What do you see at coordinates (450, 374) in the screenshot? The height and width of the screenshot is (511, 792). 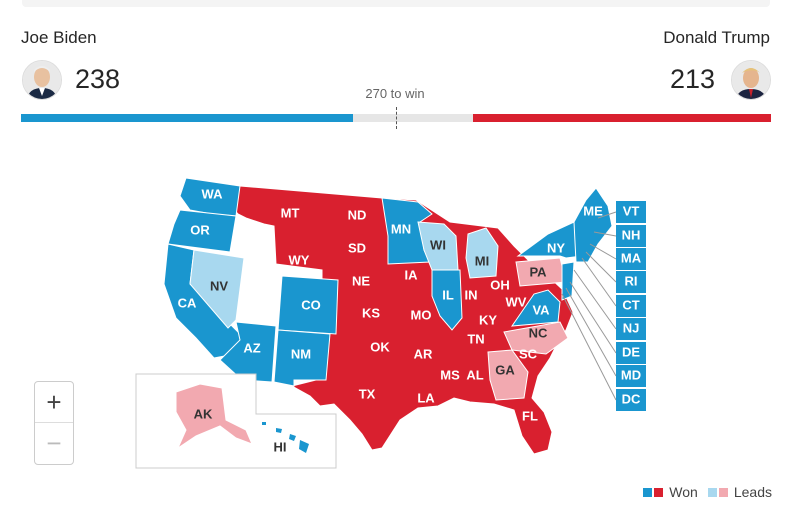 I see `label-ms: MS` at bounding box center [450, 374].